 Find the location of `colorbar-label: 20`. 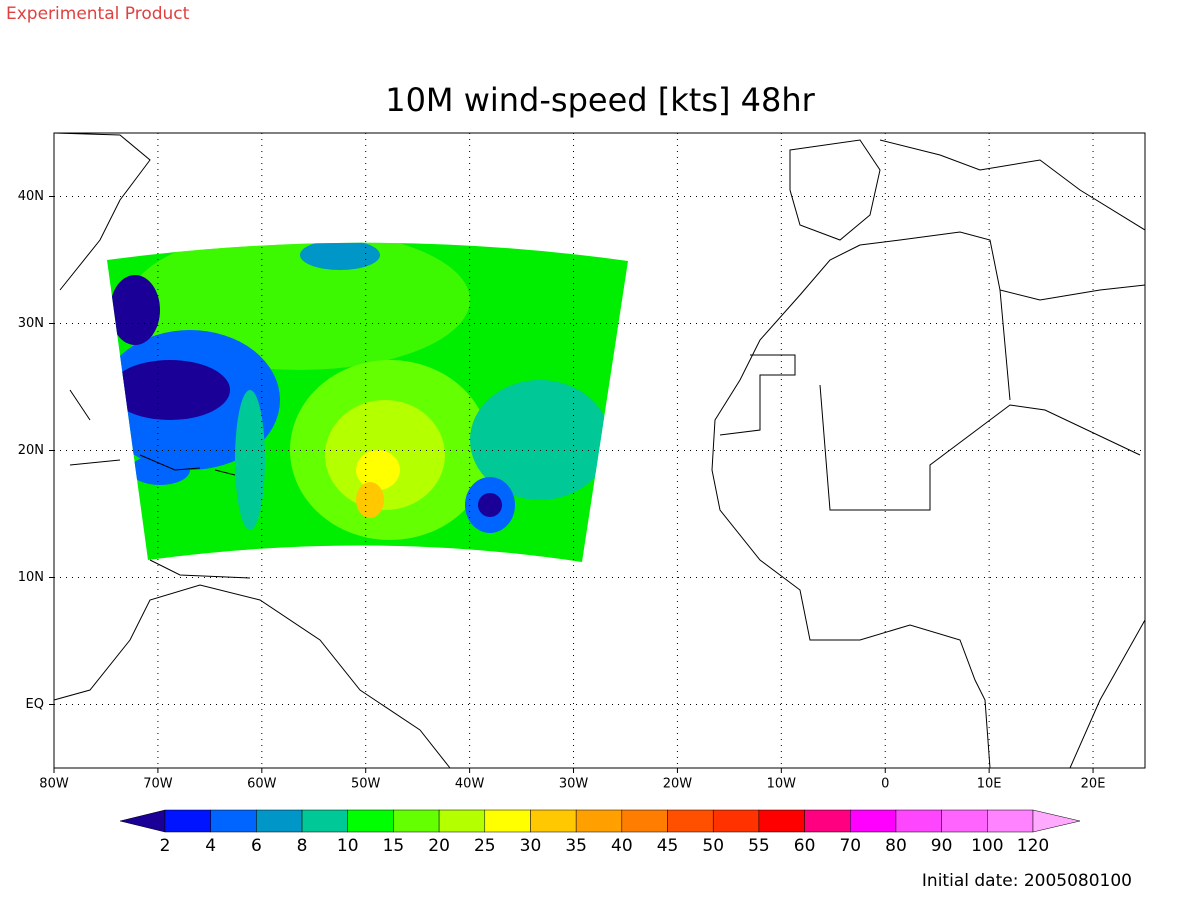

colorbar-label: 20 is located at coordinates (439, 846).